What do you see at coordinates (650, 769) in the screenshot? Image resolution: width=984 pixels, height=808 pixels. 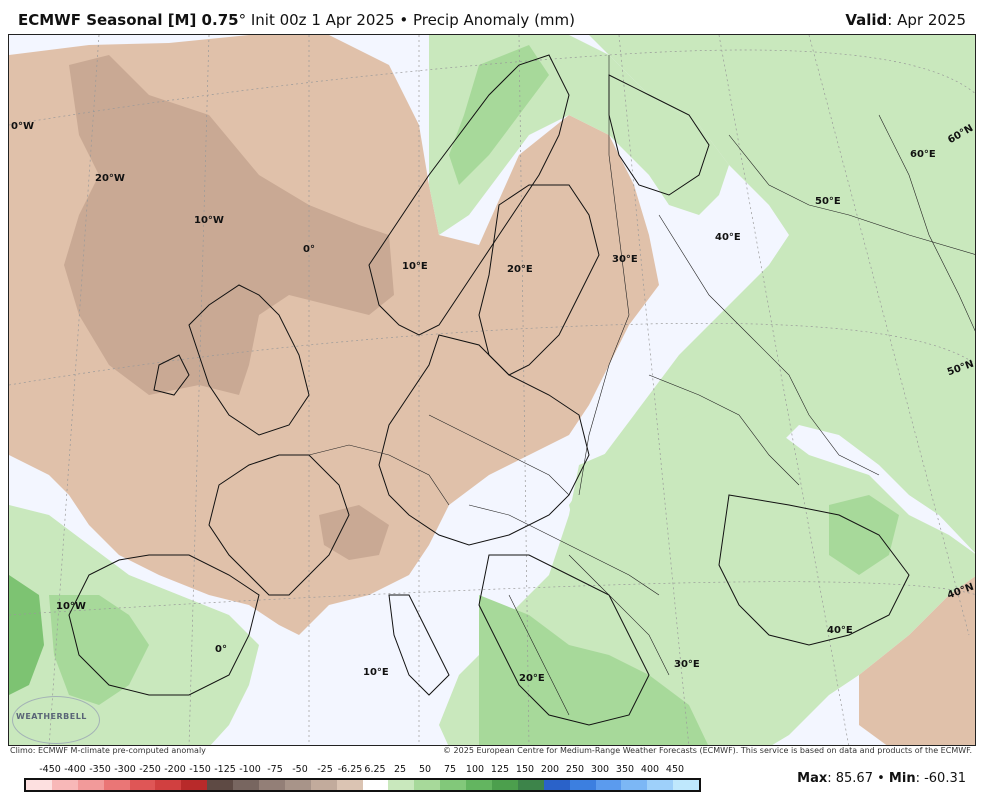 I see `colorbar-tick-label: 400` at bounding box center [650, 769].